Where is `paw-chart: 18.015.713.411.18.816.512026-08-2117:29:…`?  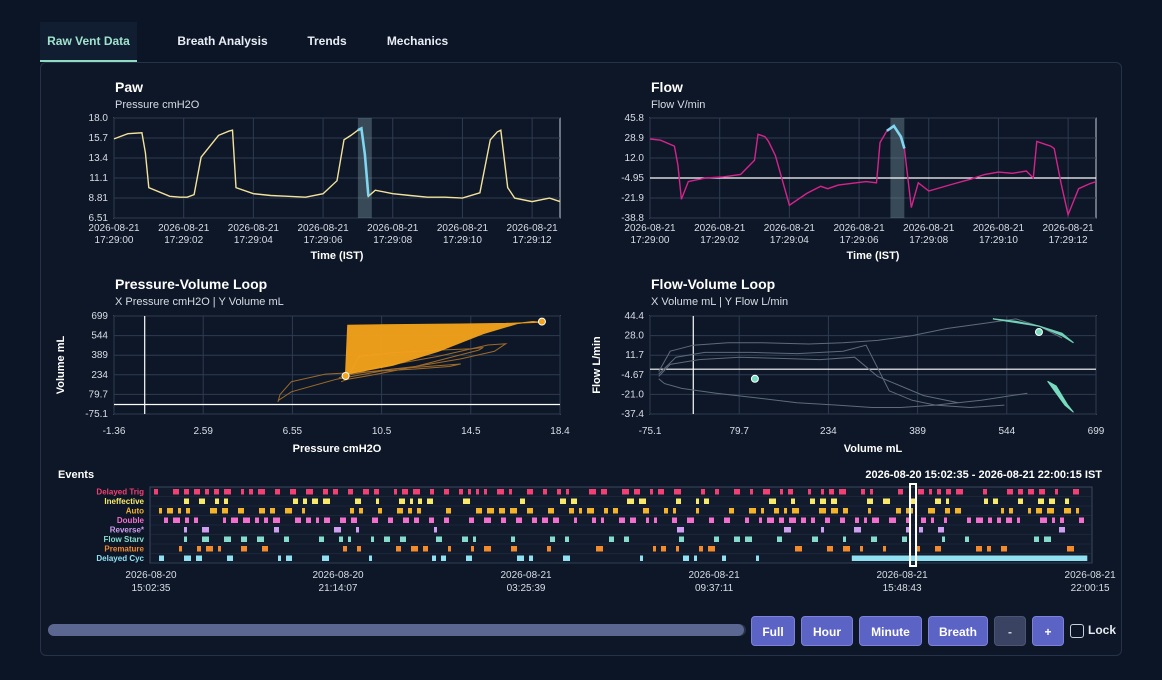
paw-chart: 18.015.713.411.18.816.512026-08-2117:29:… is located at coordinates (315, 190).